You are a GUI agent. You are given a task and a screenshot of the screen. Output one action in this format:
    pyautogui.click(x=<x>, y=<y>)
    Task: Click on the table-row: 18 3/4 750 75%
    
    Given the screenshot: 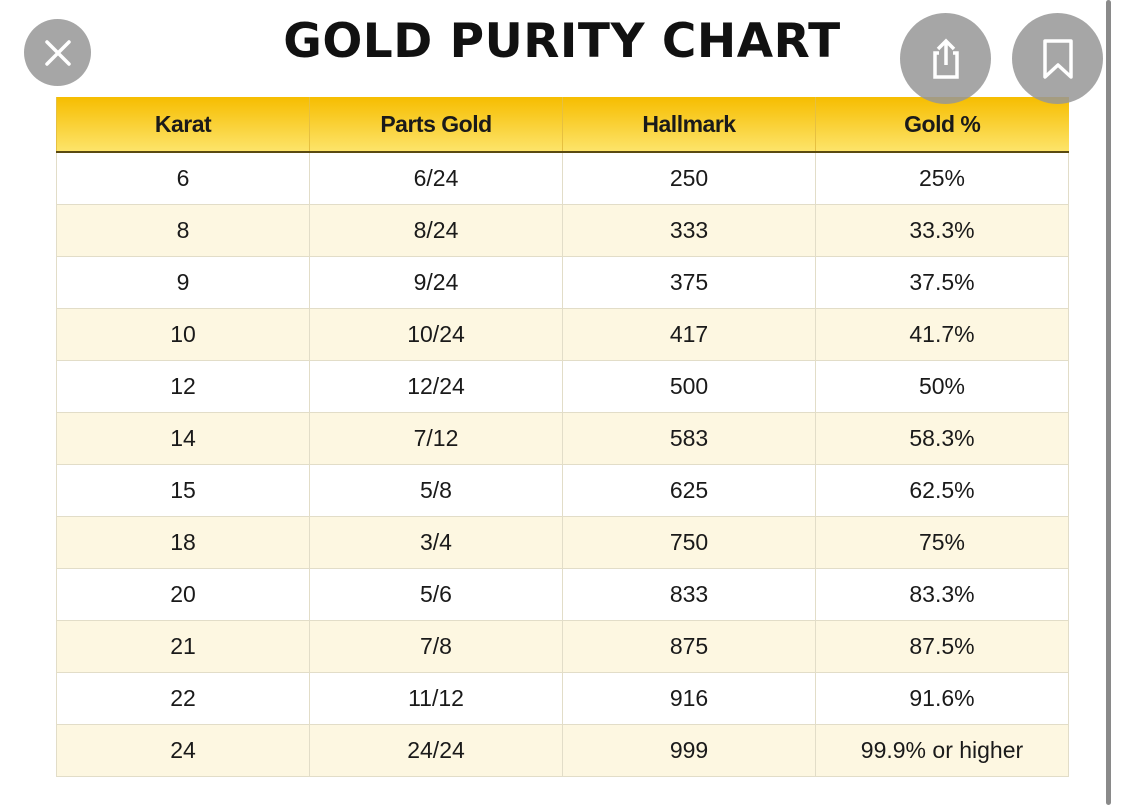 What is the action you would take?
    pyautogui.click(x=562, y=542)
    